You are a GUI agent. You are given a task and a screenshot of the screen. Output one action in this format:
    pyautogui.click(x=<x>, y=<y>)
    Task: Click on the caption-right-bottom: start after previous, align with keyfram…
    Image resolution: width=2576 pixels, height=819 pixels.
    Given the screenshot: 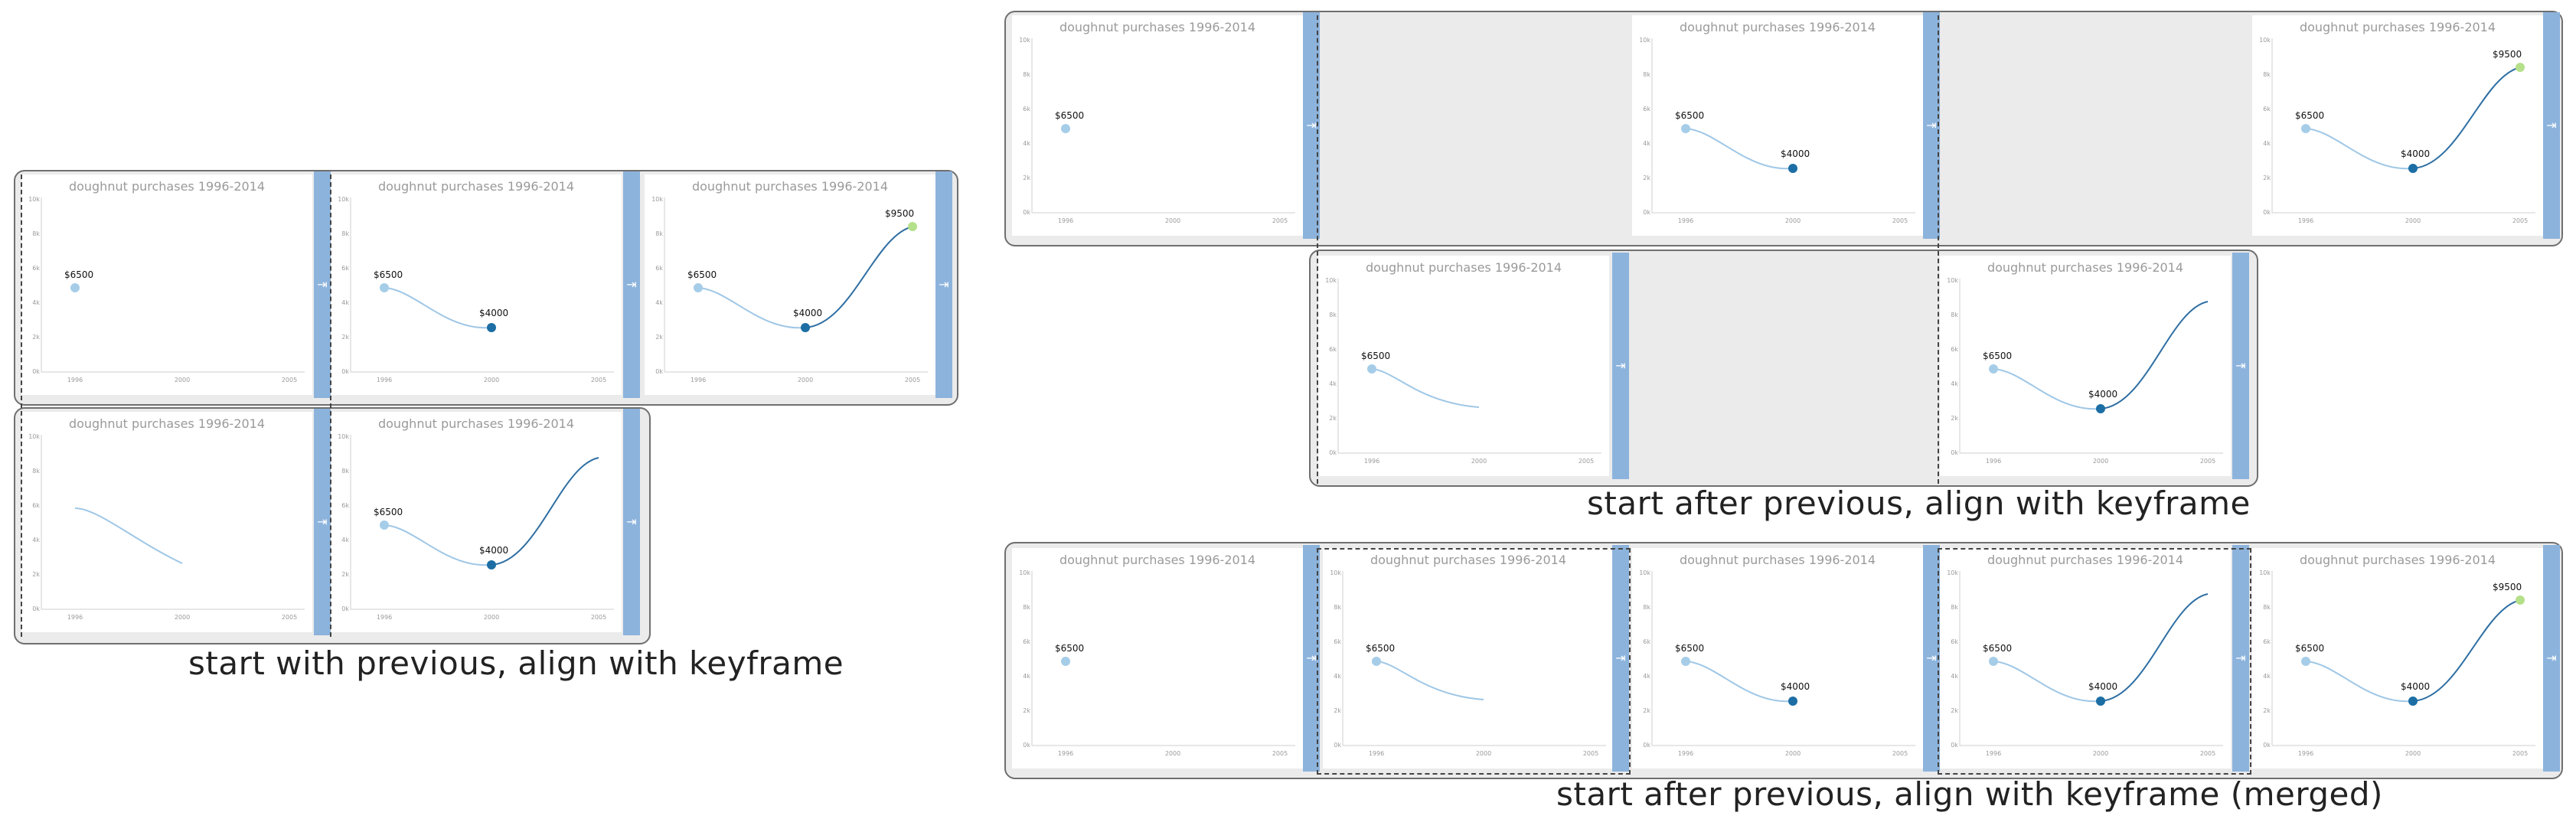 What is the action you would take?
    pyautogui.click(x=1969, y=794)
    